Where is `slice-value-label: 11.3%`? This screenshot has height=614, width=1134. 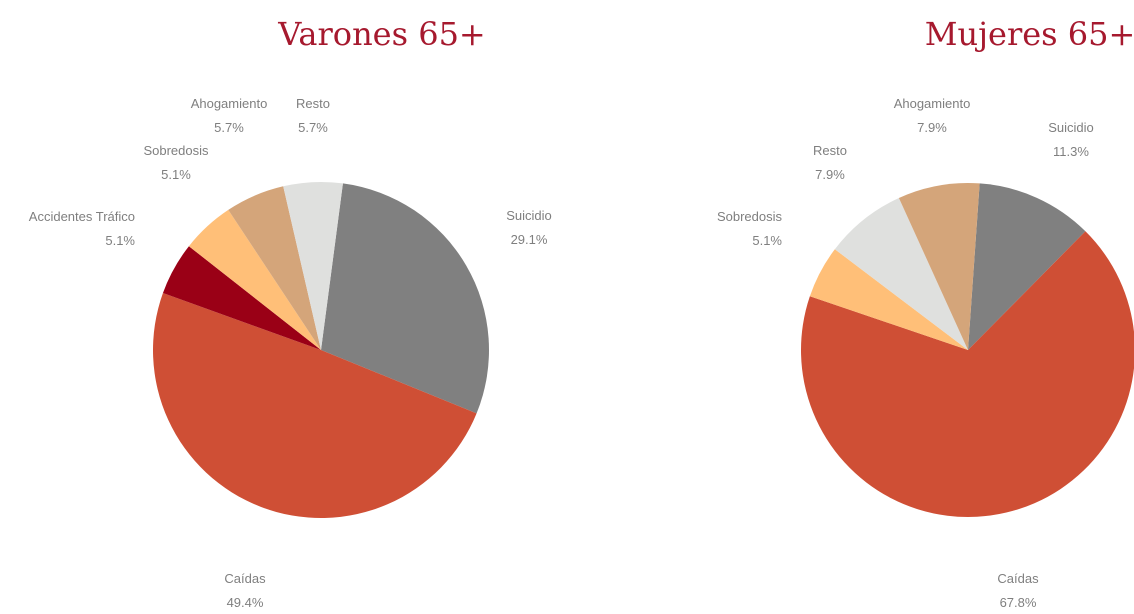
slice-value-label: 11.3% is located at coordinates (1071, 151).